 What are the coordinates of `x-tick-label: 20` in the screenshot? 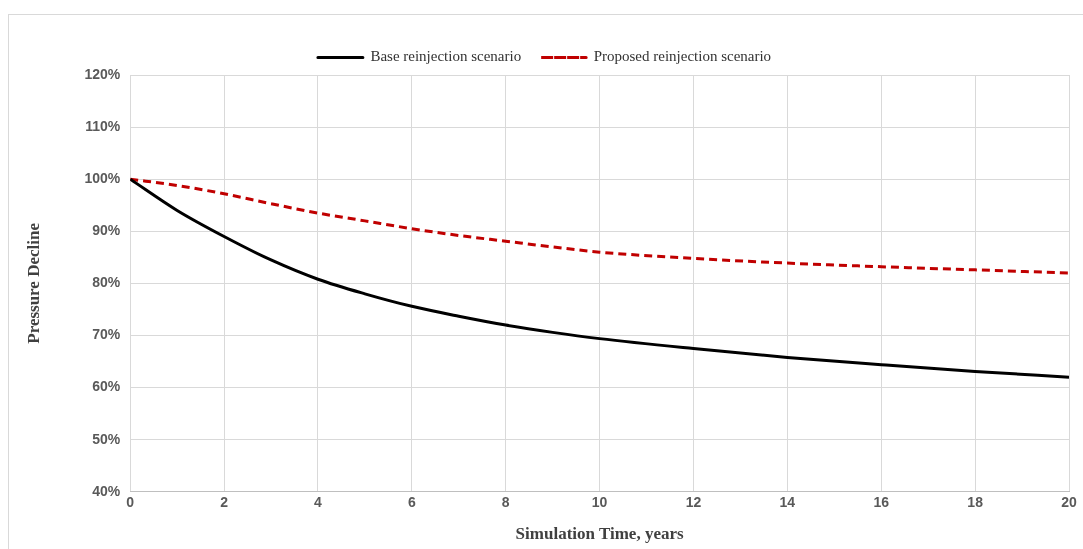 It's located at (1069, 502).